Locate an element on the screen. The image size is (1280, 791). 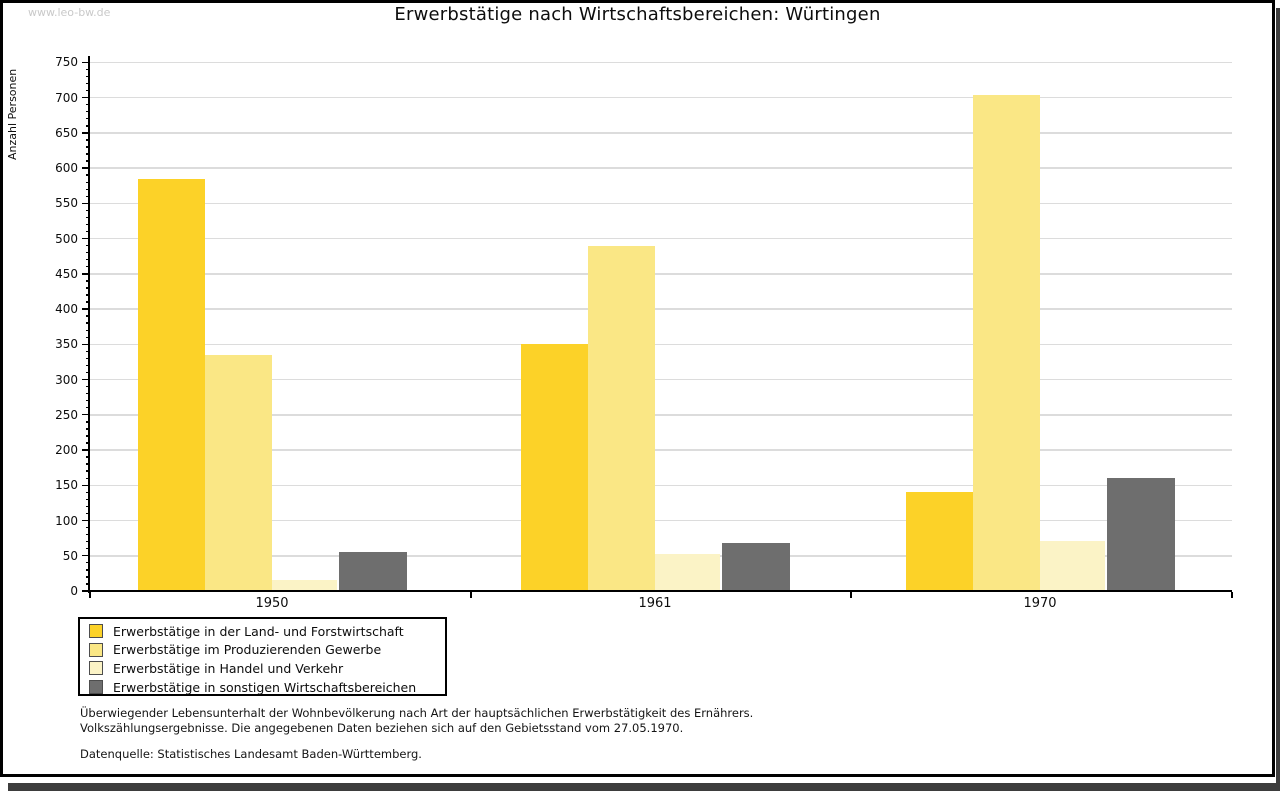
y-tick-label: 300 is located at coordinates (66, 379).